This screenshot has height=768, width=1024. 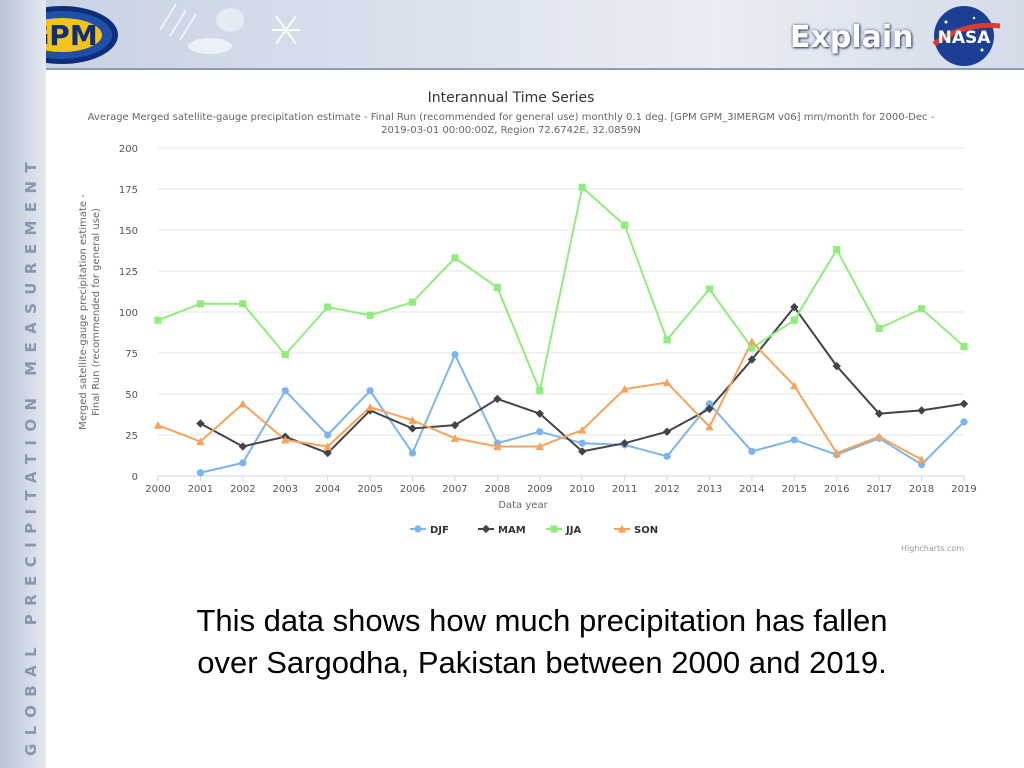 I want to click on x-tick-label: 2015, so click(x=794, y=489).